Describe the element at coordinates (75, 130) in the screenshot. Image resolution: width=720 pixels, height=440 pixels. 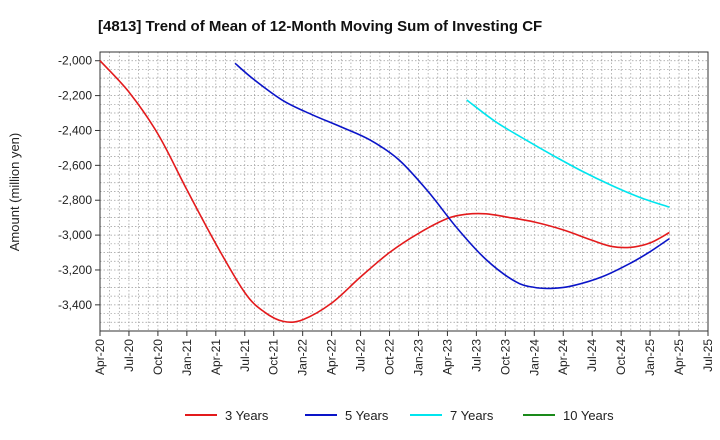
I see `y-tick-label: -2,400` at that location.